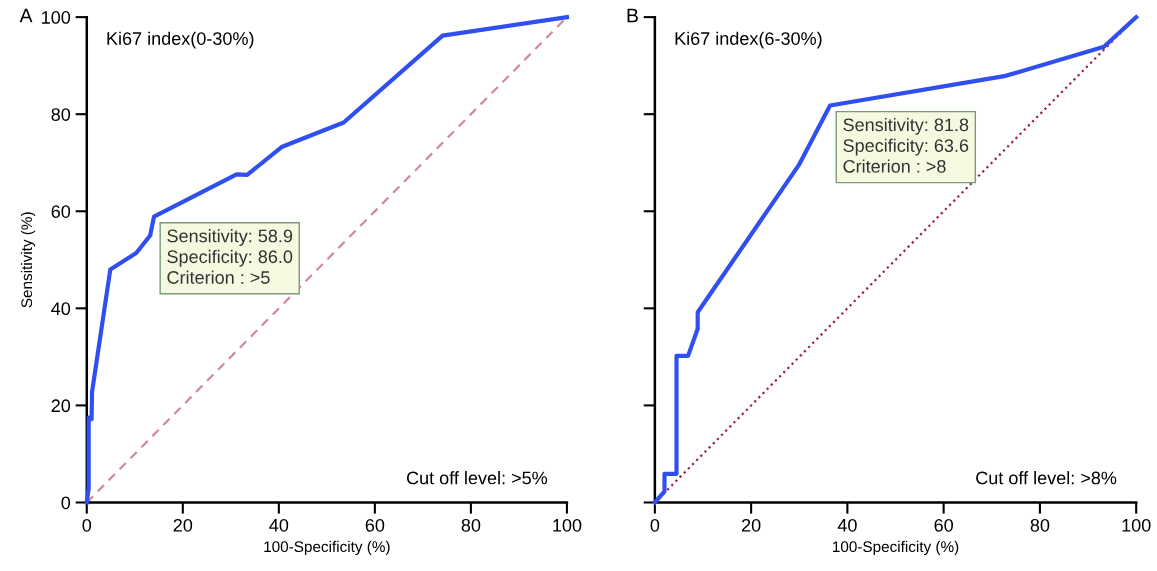 This screenshot has height=571, width=1157. I want to click on y-tick-label: 60, so click(61, 211).